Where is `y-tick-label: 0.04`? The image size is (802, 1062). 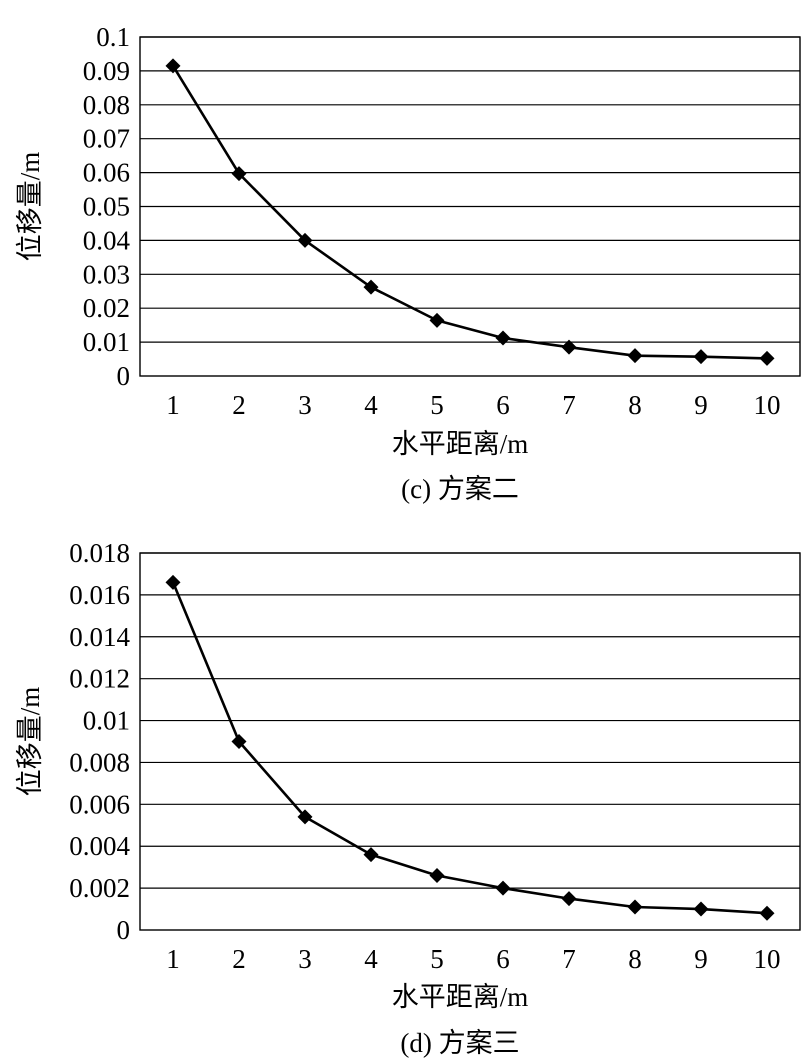
y-tick-label: 0.04 is located at coordinates (107, 240).